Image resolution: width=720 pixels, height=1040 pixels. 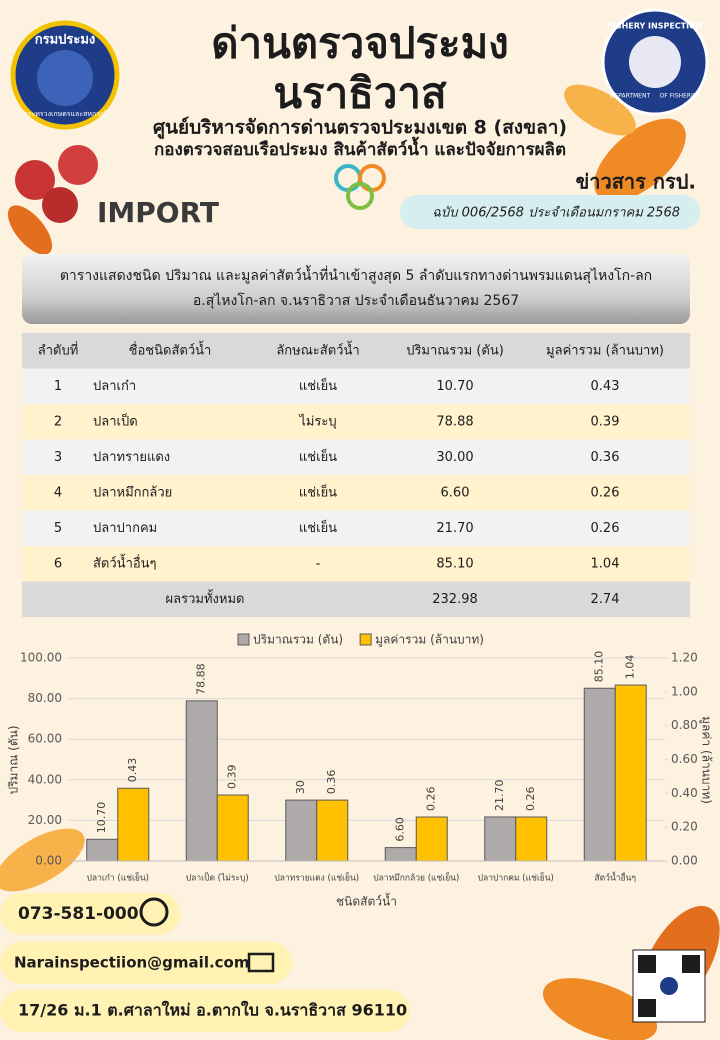 What do you see at coordinates (232, 777) in the screenshot?
I see `value-label: 0.39` at bounding box center [232, 777].